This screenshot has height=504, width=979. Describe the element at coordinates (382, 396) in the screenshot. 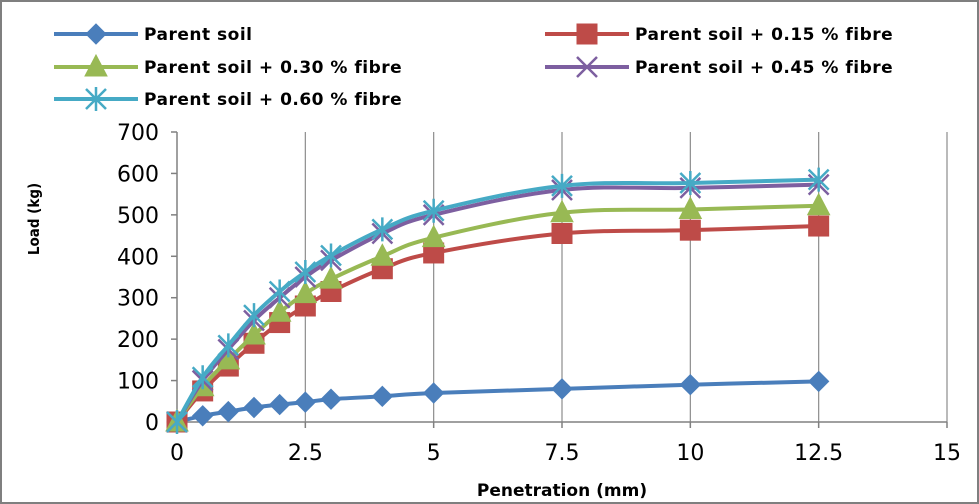

I see `data-point-s1-p7` at that location.